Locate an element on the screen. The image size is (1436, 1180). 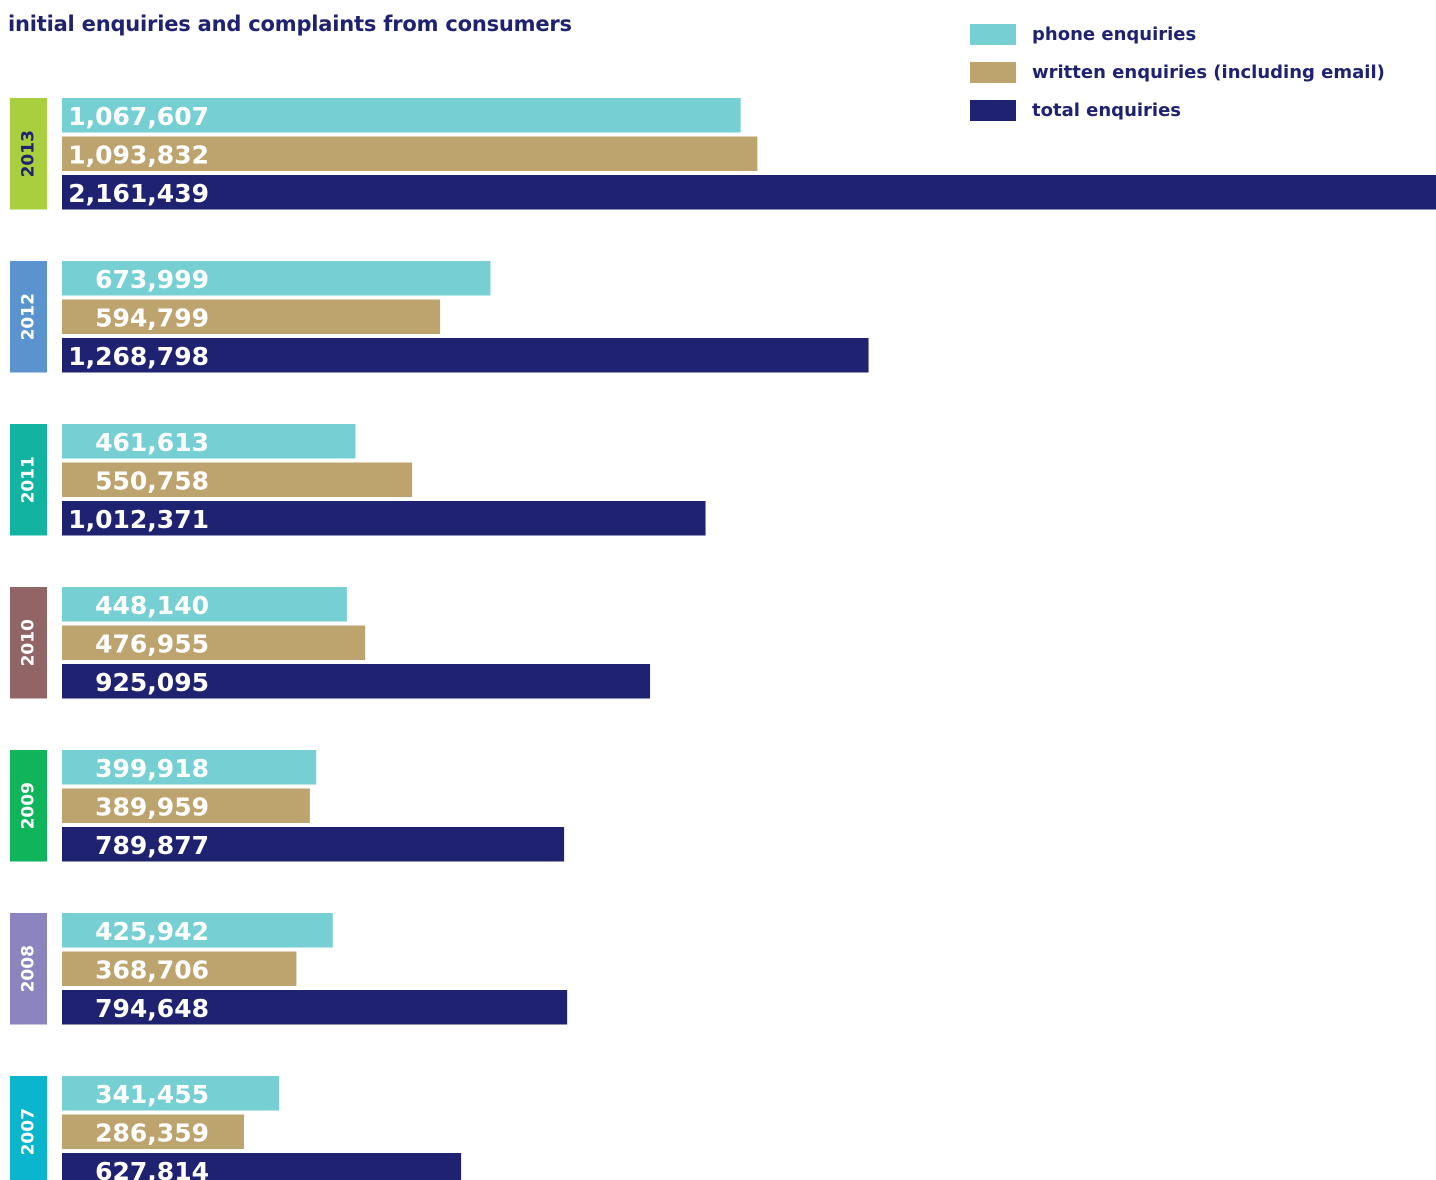
data-label-2013-series-2: 2,161,439 is located at coordinates (138, 193).